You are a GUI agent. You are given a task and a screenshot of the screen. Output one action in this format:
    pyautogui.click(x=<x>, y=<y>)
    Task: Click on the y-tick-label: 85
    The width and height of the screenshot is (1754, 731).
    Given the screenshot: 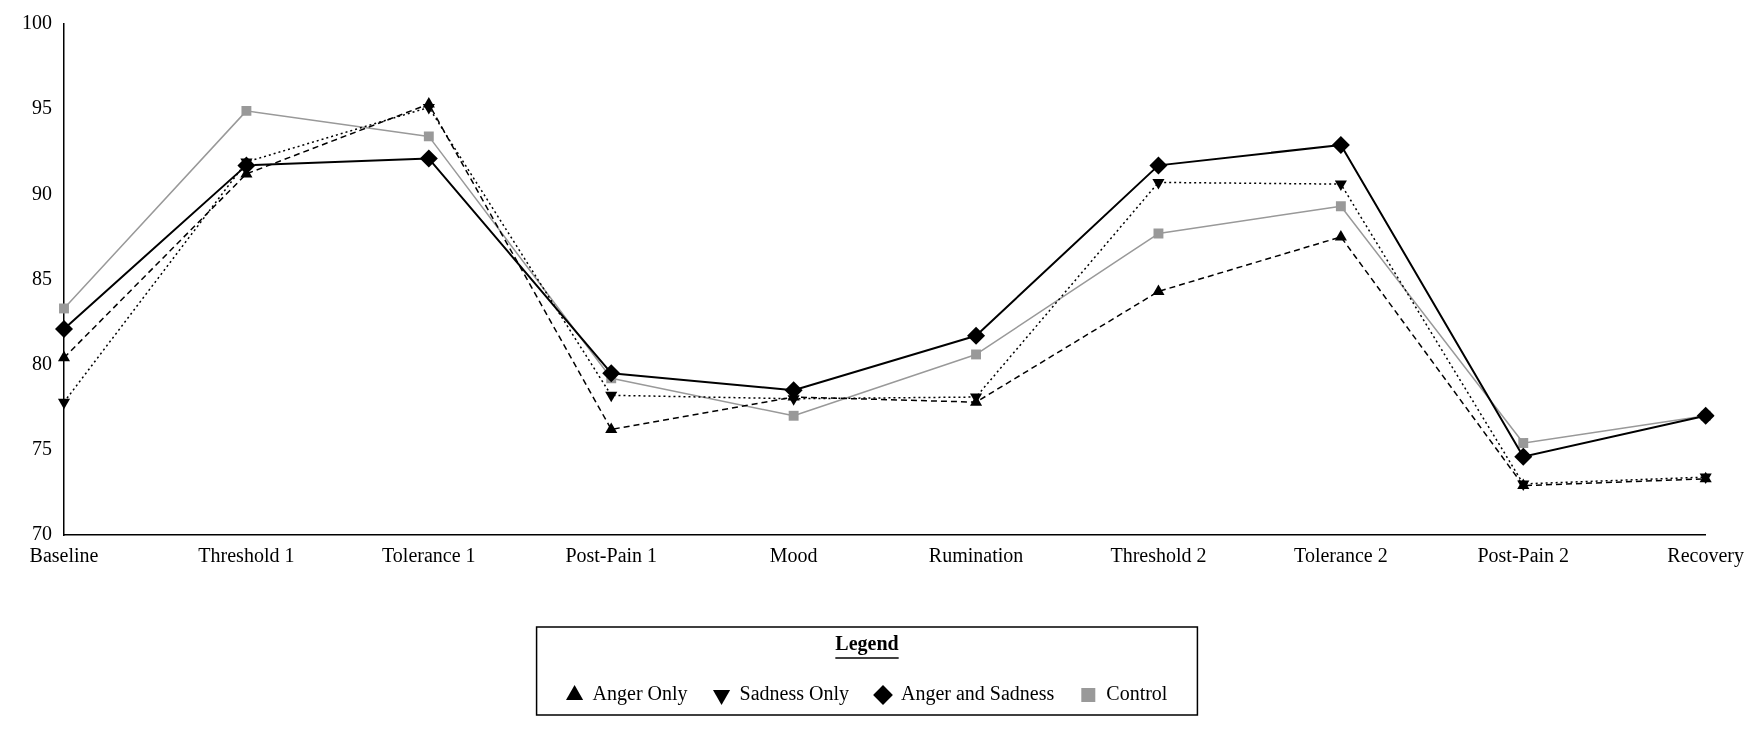 What is the action you would take?
    pyautogui.click(x=42, y=277)
    